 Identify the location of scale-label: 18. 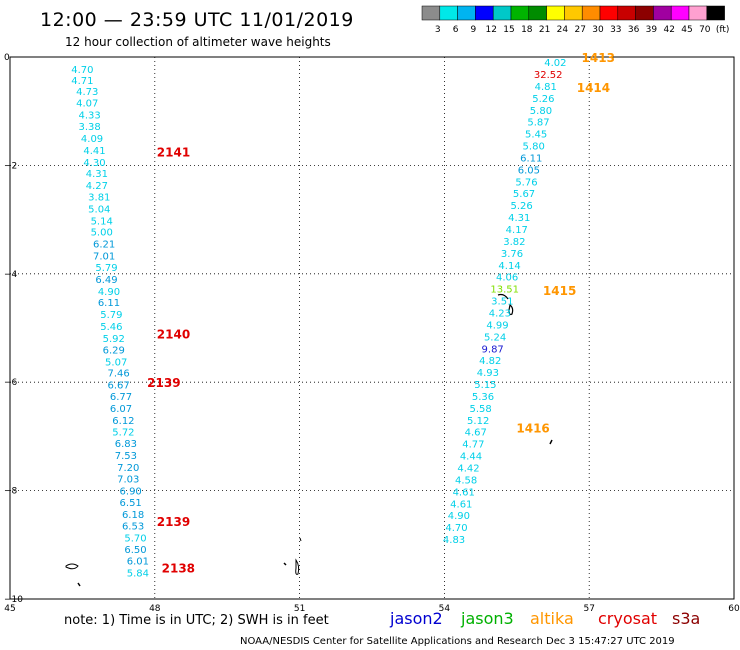
(527, 30).